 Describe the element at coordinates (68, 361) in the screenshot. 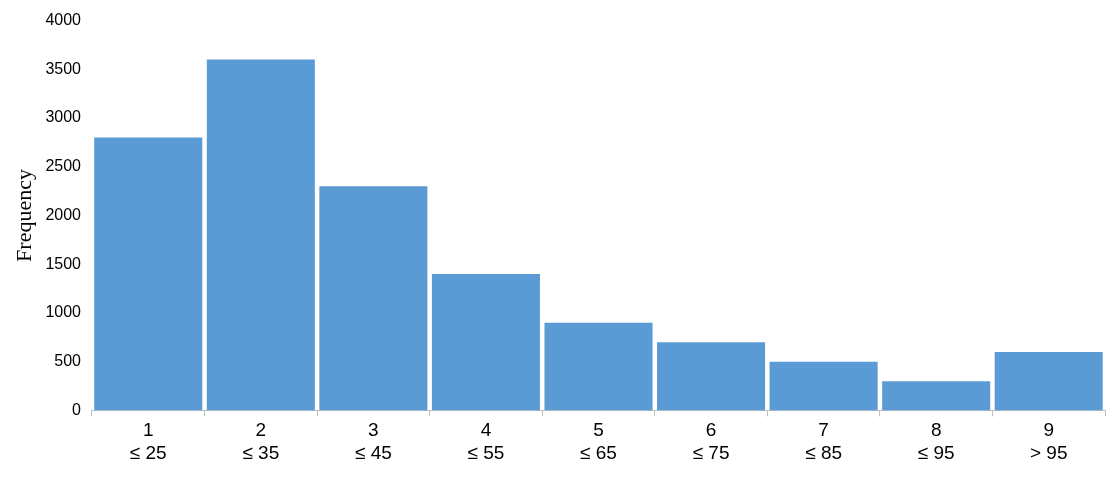

I see `y-tick-label: 500` at that location.